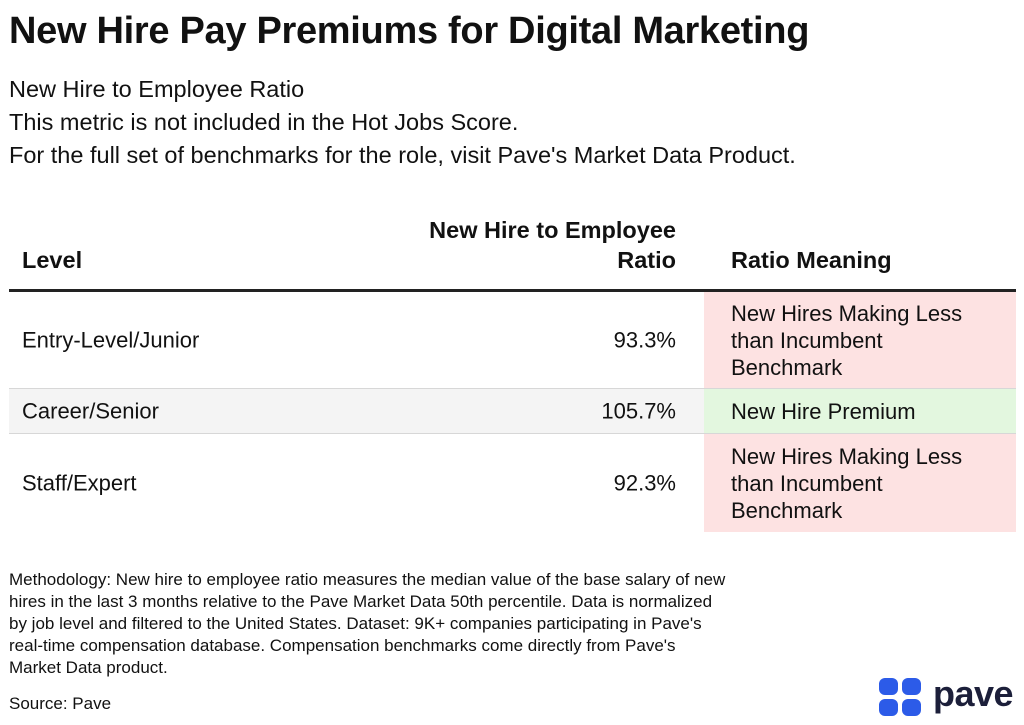 The width and height of the screenshot is (1024, 725). I want to click on row-ratio: 92.3%, so click(644, 483).